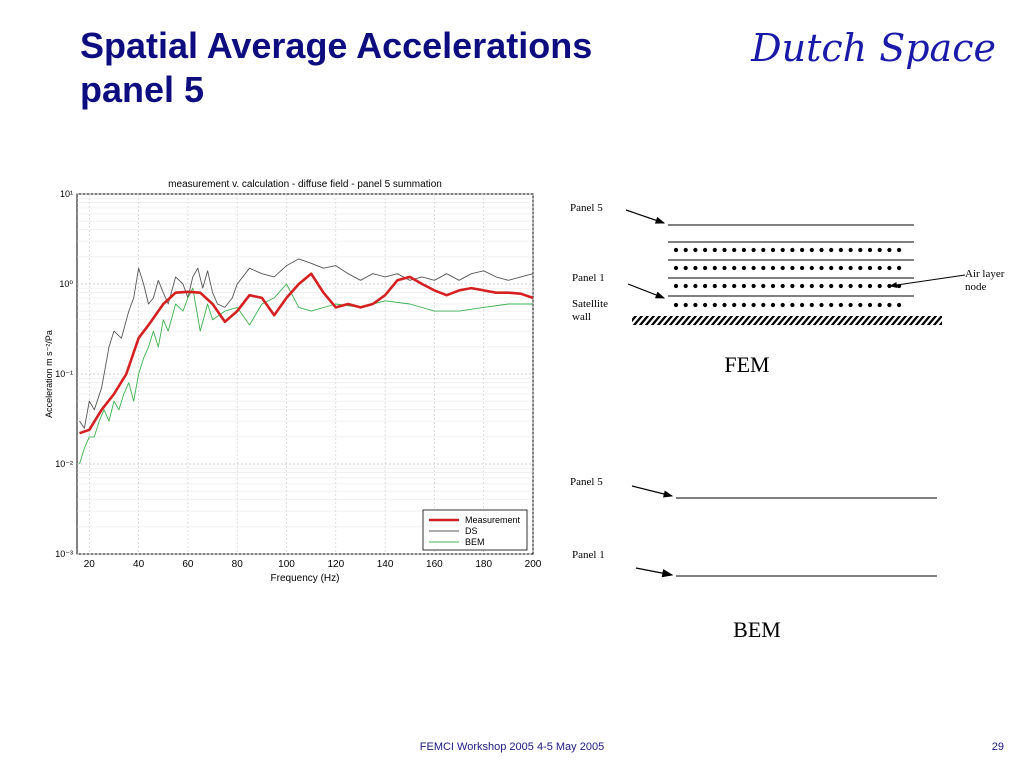 This screenshot has width=1024, height=768. What do you see at coordinates (434, 564) in the screenshot?
I see `x-tick-label: 160` at bounding box center [434, 564].